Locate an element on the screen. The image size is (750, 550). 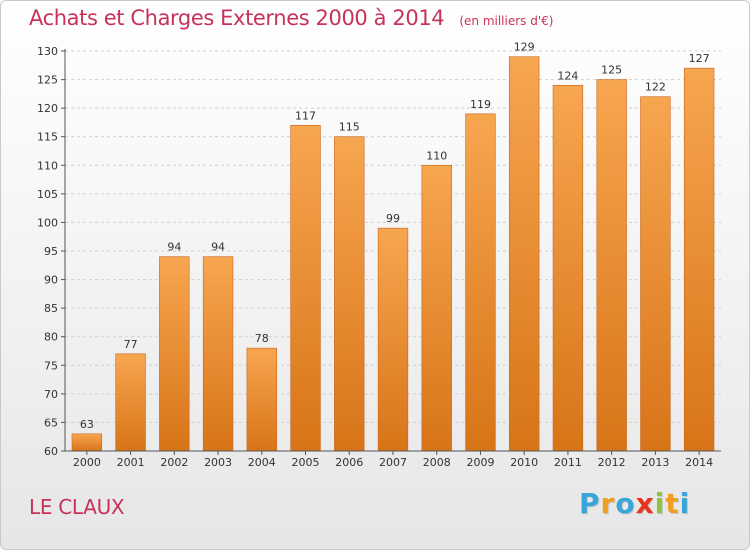
x-tick-label: 2008 is located at coordinates (437, 462).